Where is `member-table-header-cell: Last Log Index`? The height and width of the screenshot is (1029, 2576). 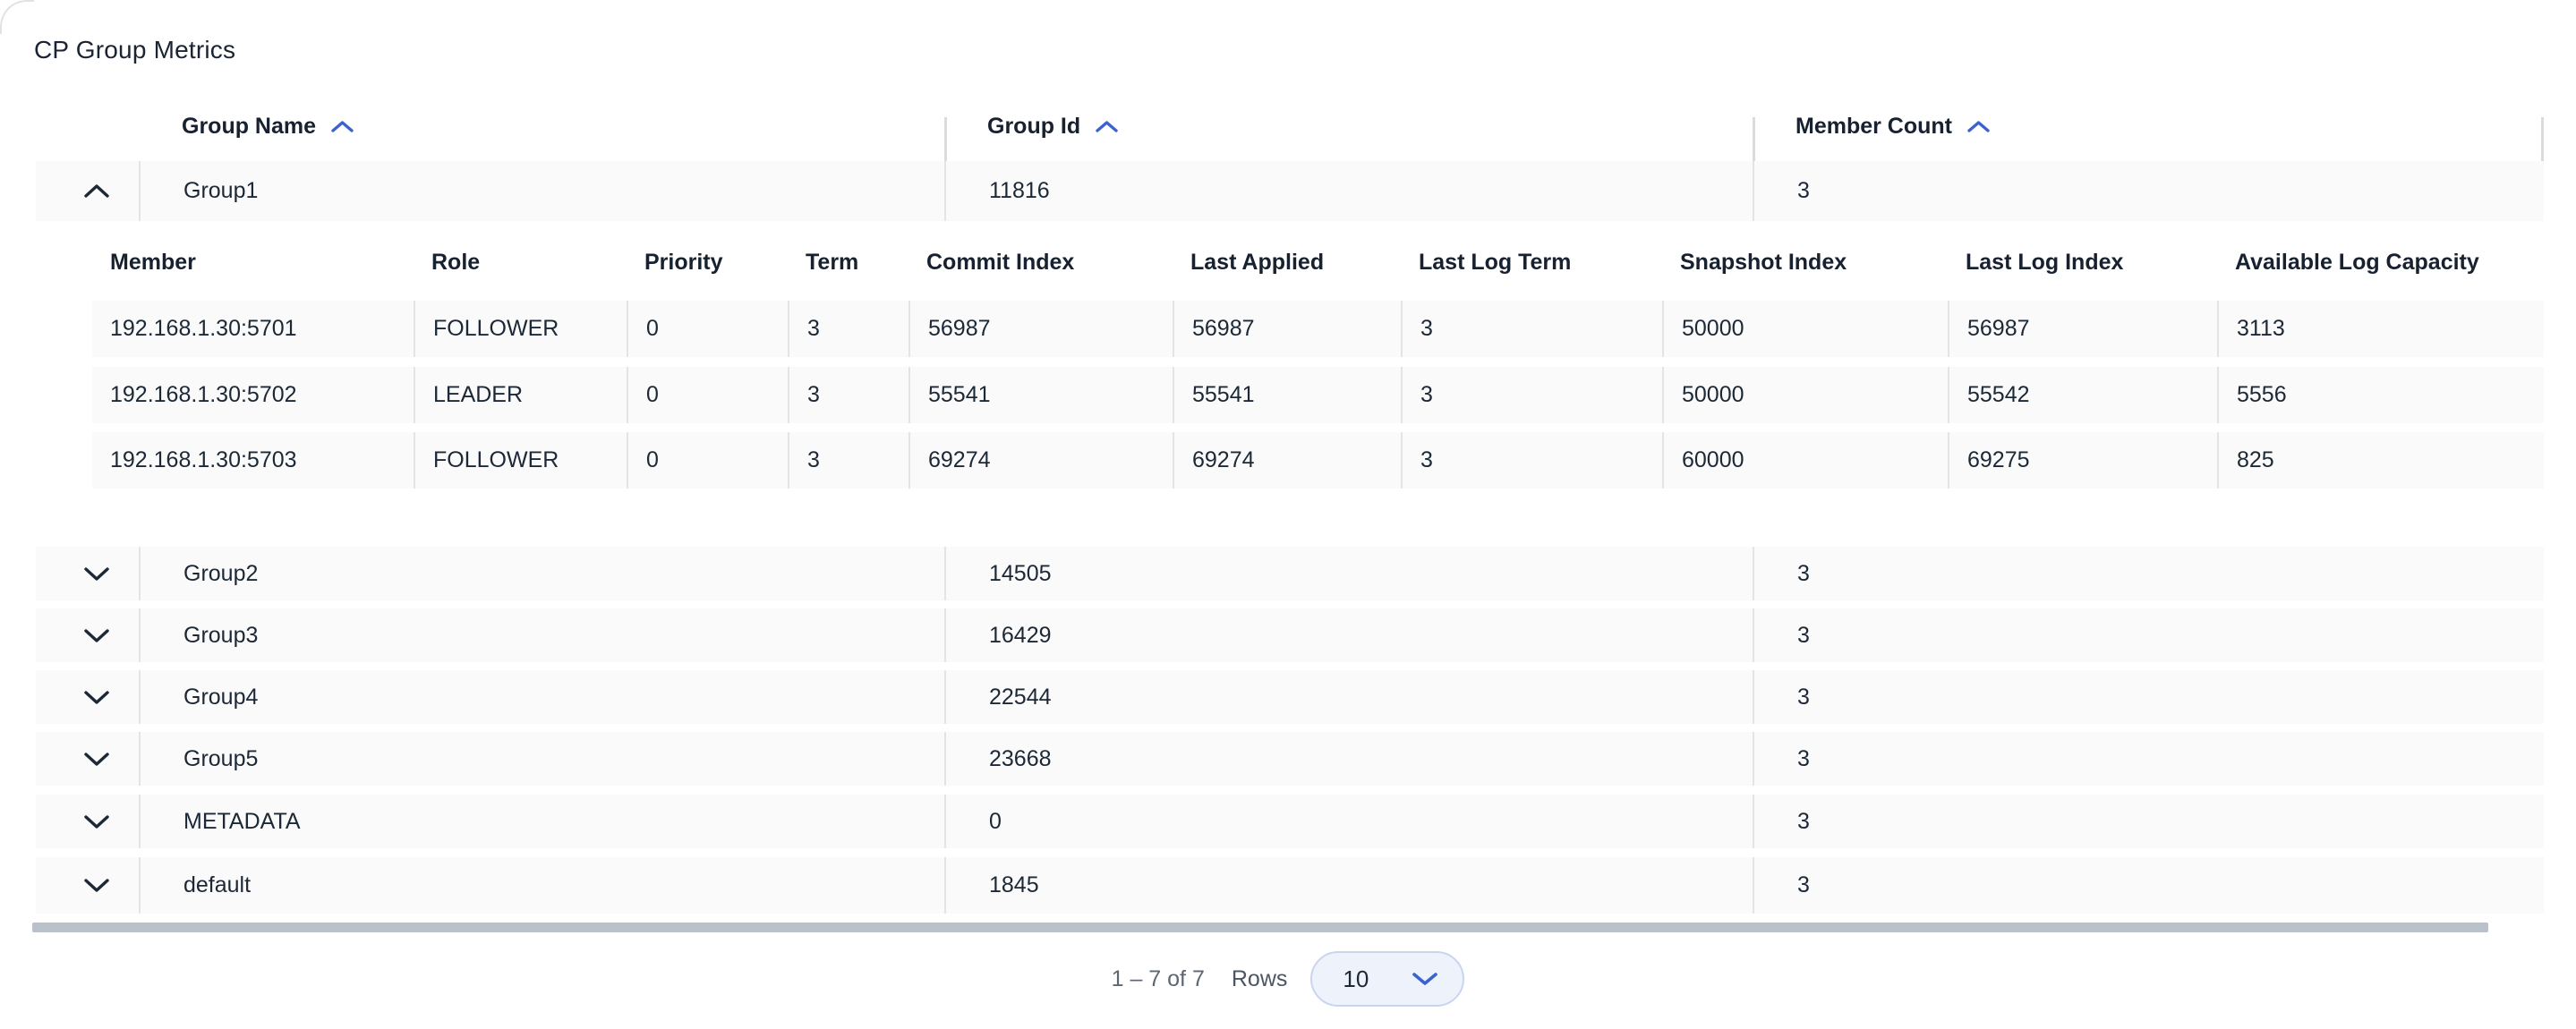 member-table-header-cell: Last Log Index is located at coordinates (2045, 262).